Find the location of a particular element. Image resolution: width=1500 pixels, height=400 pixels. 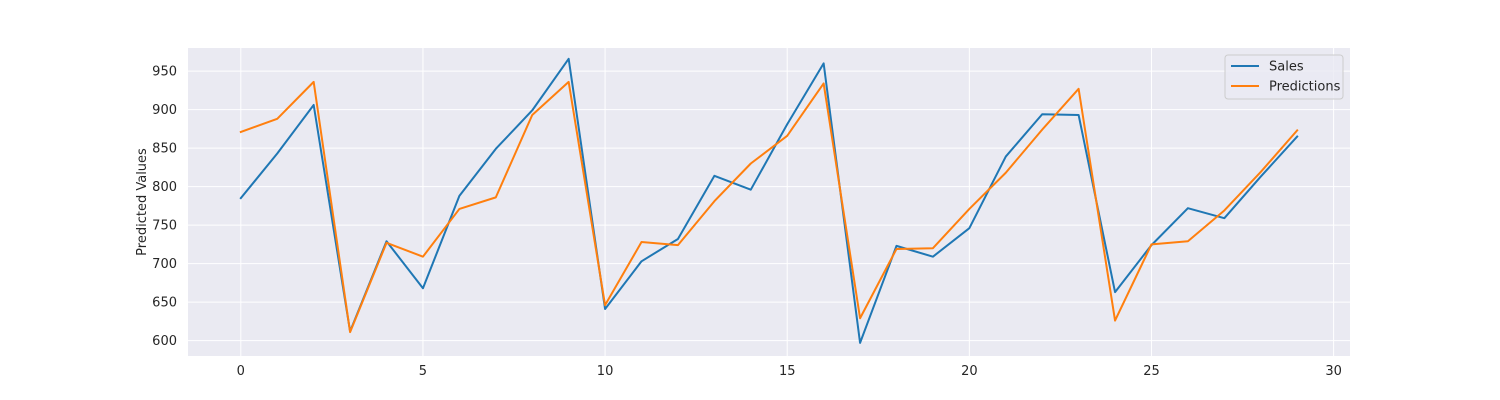

y-tick-label: 850 is located at coordinates (164, 149).